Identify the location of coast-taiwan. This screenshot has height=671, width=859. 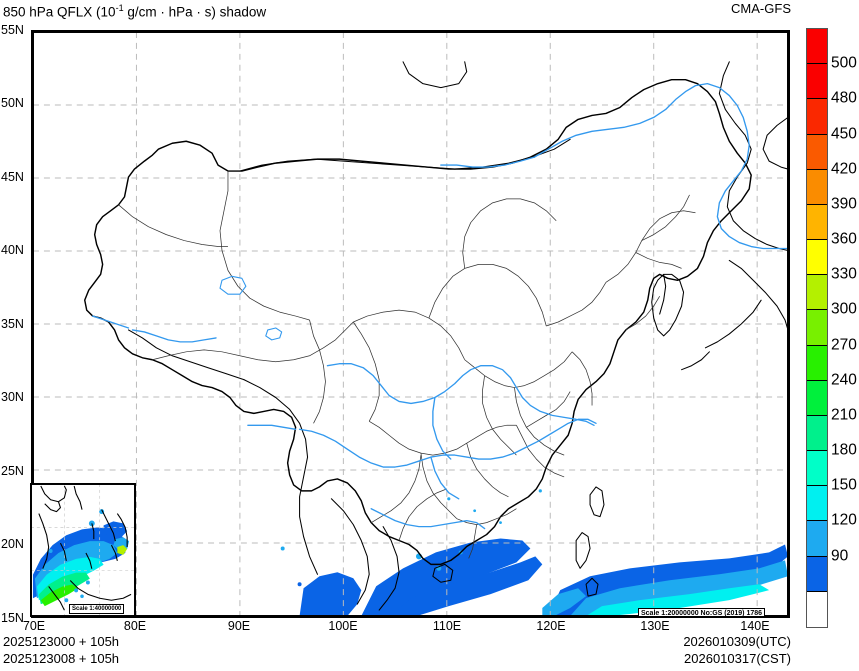
(597, 502).